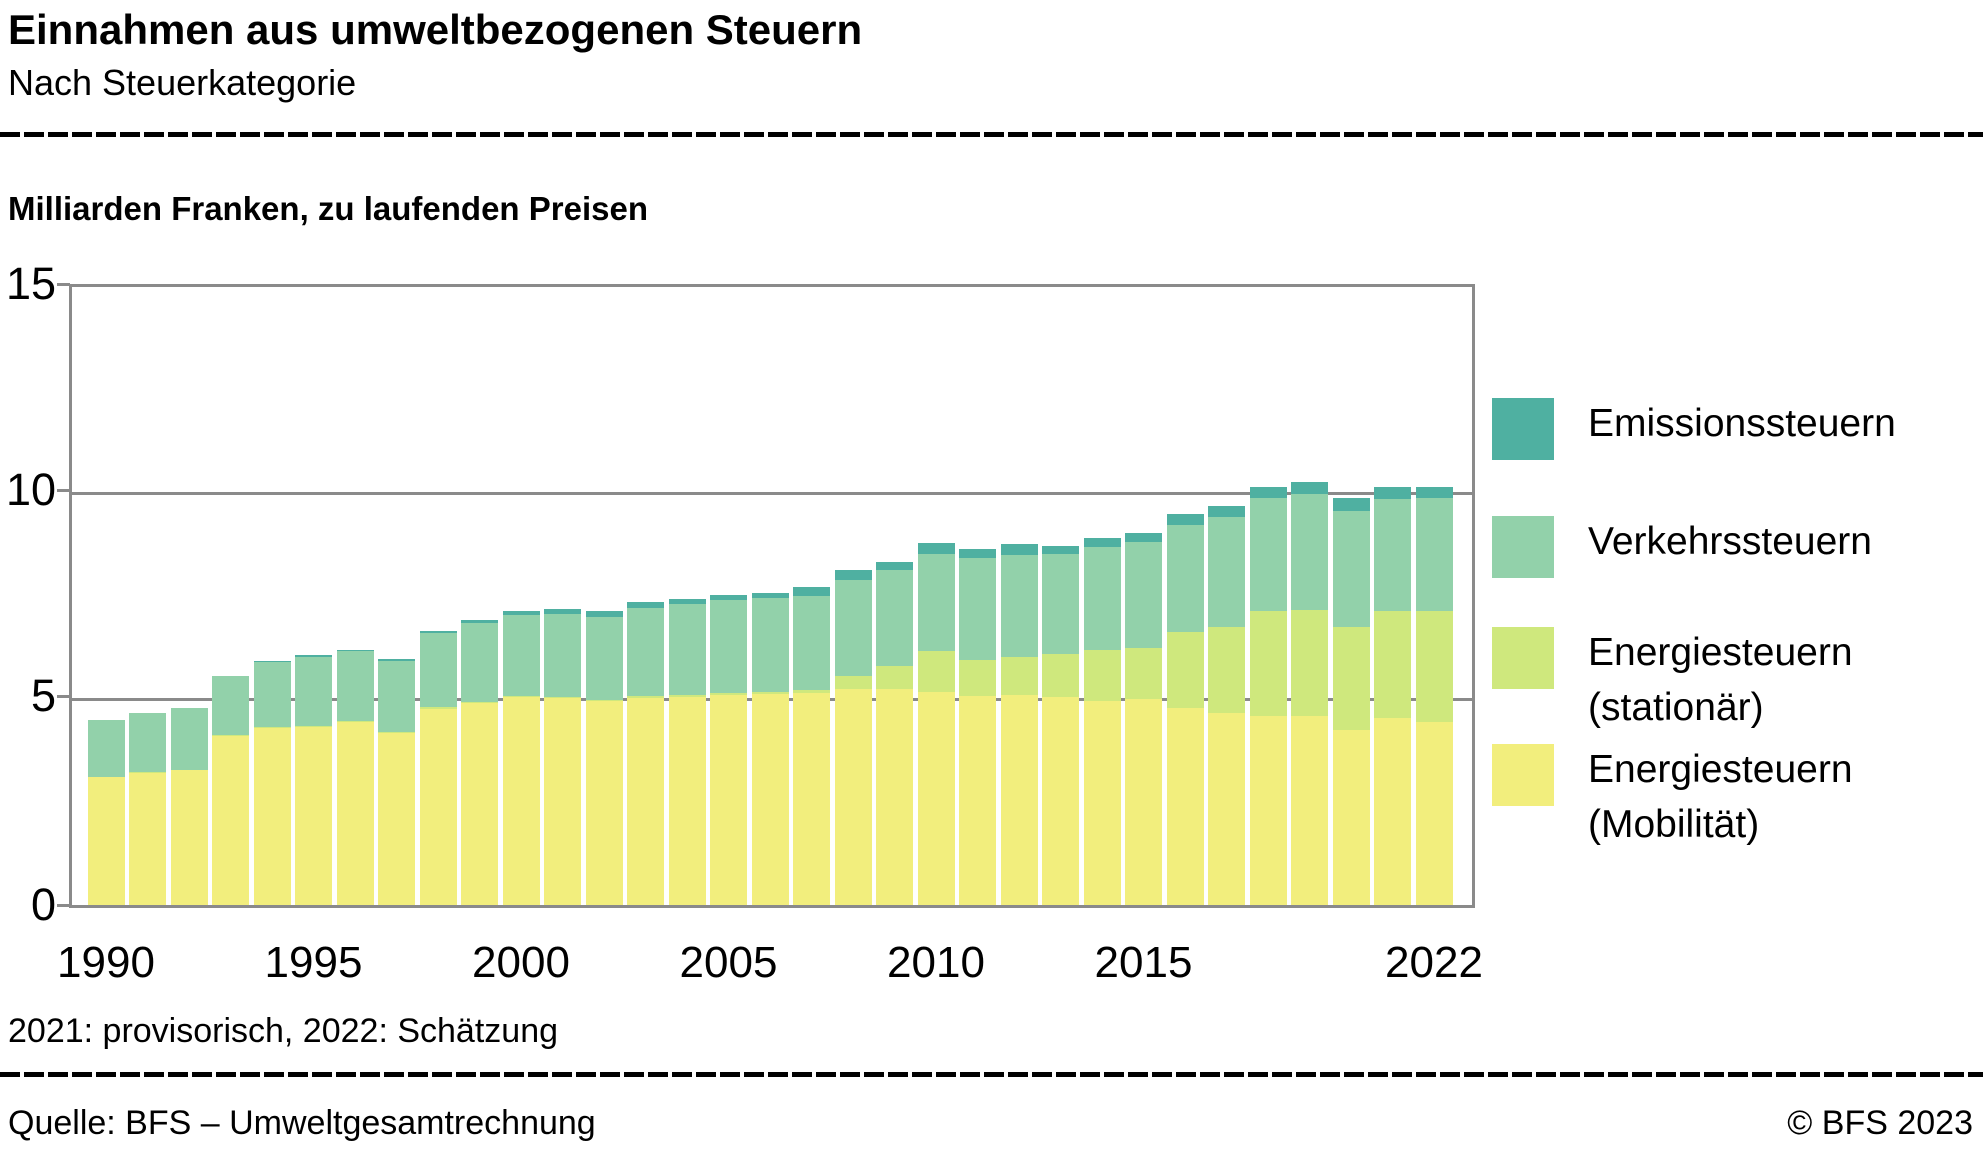 The width and height of the screenshot is (1983, 1161). What do you see at coordinates (182, 82) in the screenshot?
I see `page-subtitle: Nach Steuerkategorie` at bounding box center [182, 82].